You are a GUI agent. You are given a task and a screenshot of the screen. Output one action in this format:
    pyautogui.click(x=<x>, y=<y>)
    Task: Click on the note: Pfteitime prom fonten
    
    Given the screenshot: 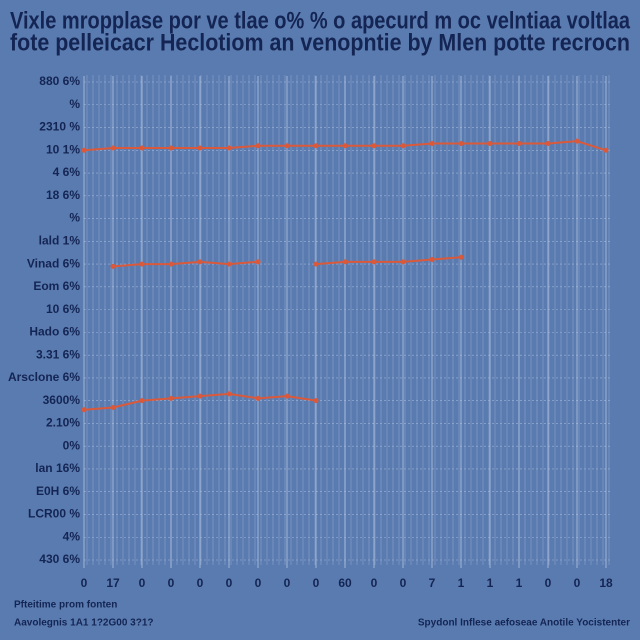 What is the action you would take?
    pyautogui.click(x=65, y=605)
    